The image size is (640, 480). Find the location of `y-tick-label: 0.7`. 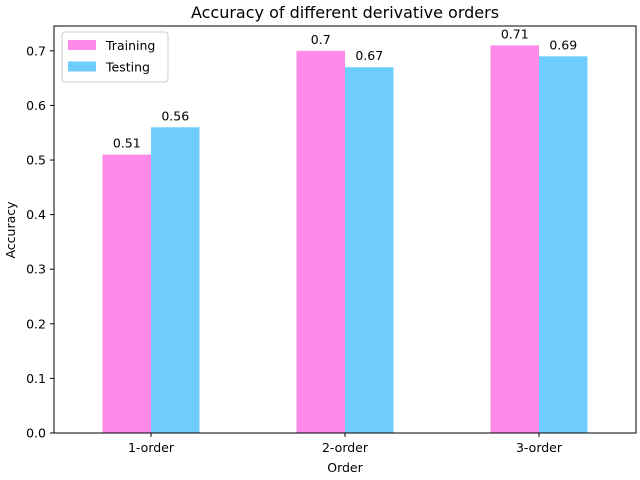

y-tick-label: 0.7 is located at coordinates (36, 50).